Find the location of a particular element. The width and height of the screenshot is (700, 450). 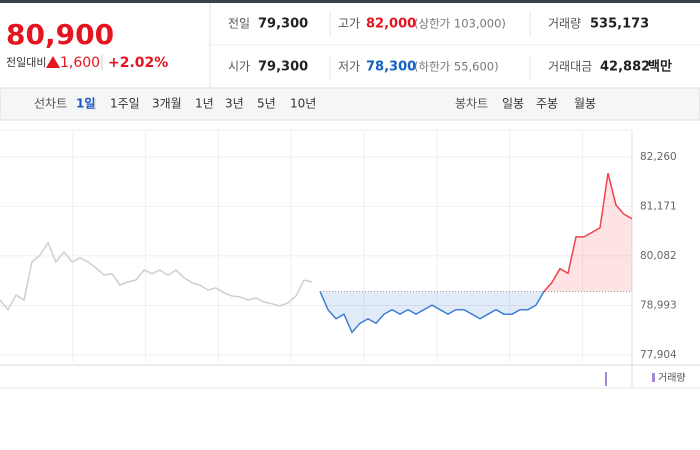

summary-note: (하한가 55,600) is located at coordinates (456, 67).